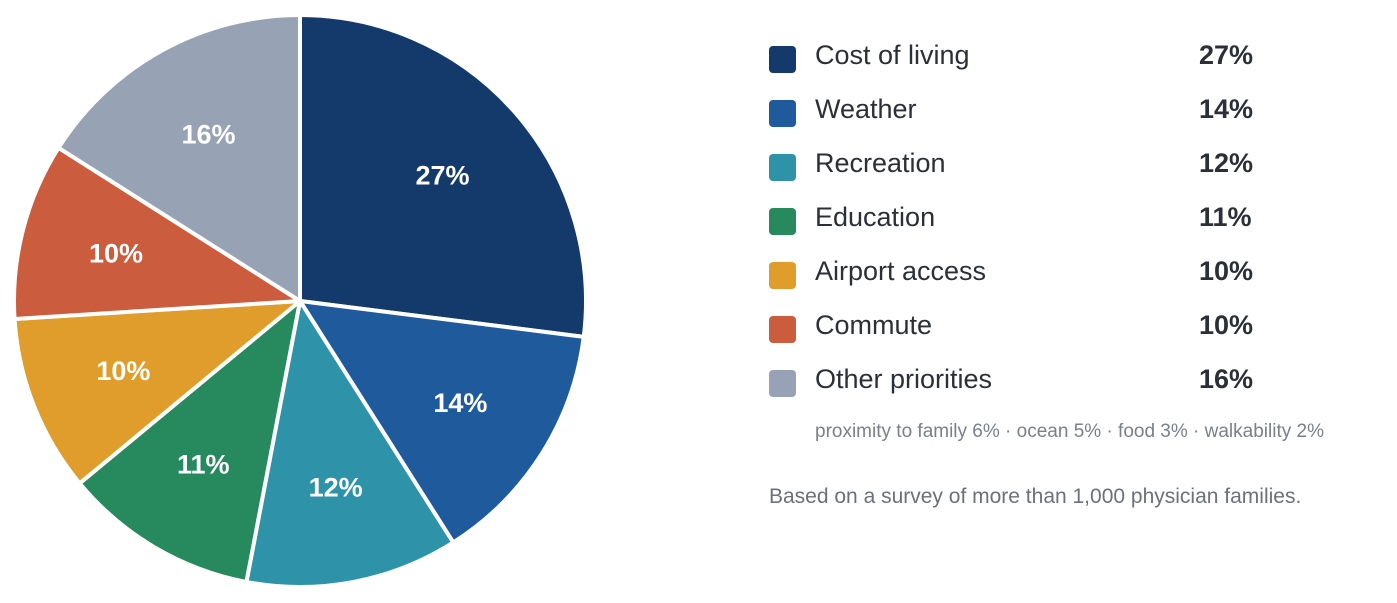 This screenshot has height=603, width=1397. I want to click on legend-value-0: 27%, so click(1226, 55).